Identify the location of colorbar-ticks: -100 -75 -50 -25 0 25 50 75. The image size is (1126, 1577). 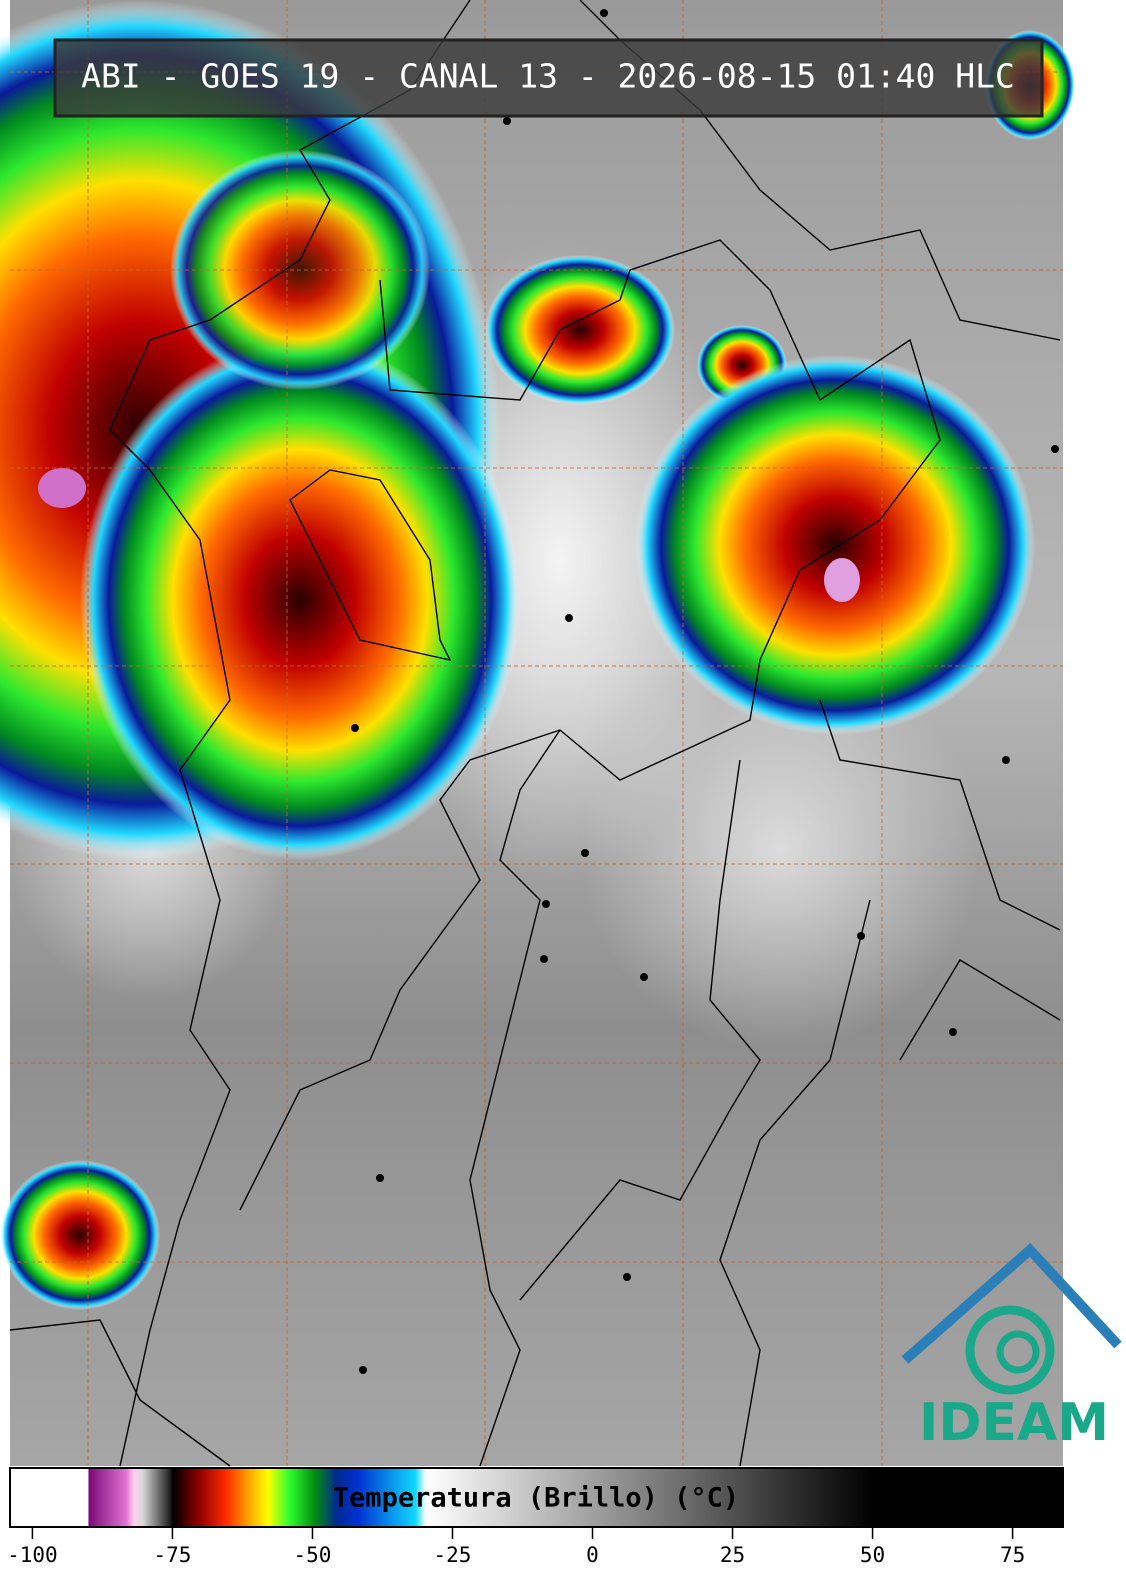
(516, 1547).